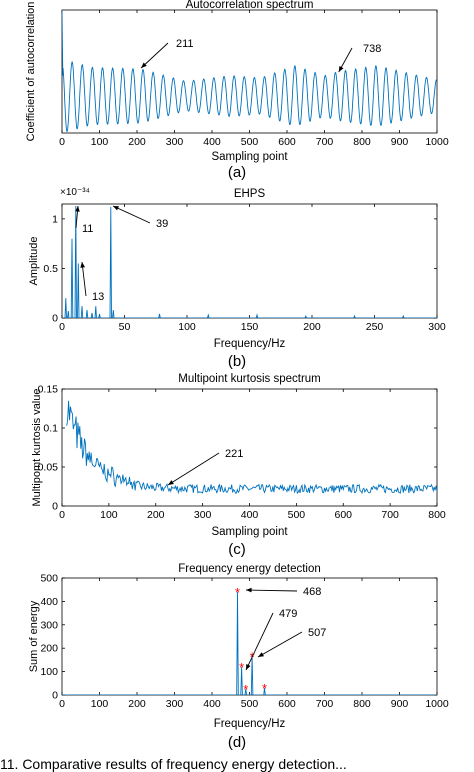 The width and height of the screenshot is (474, 772). I want to click on annotation-label: 738, so click(372, 49).